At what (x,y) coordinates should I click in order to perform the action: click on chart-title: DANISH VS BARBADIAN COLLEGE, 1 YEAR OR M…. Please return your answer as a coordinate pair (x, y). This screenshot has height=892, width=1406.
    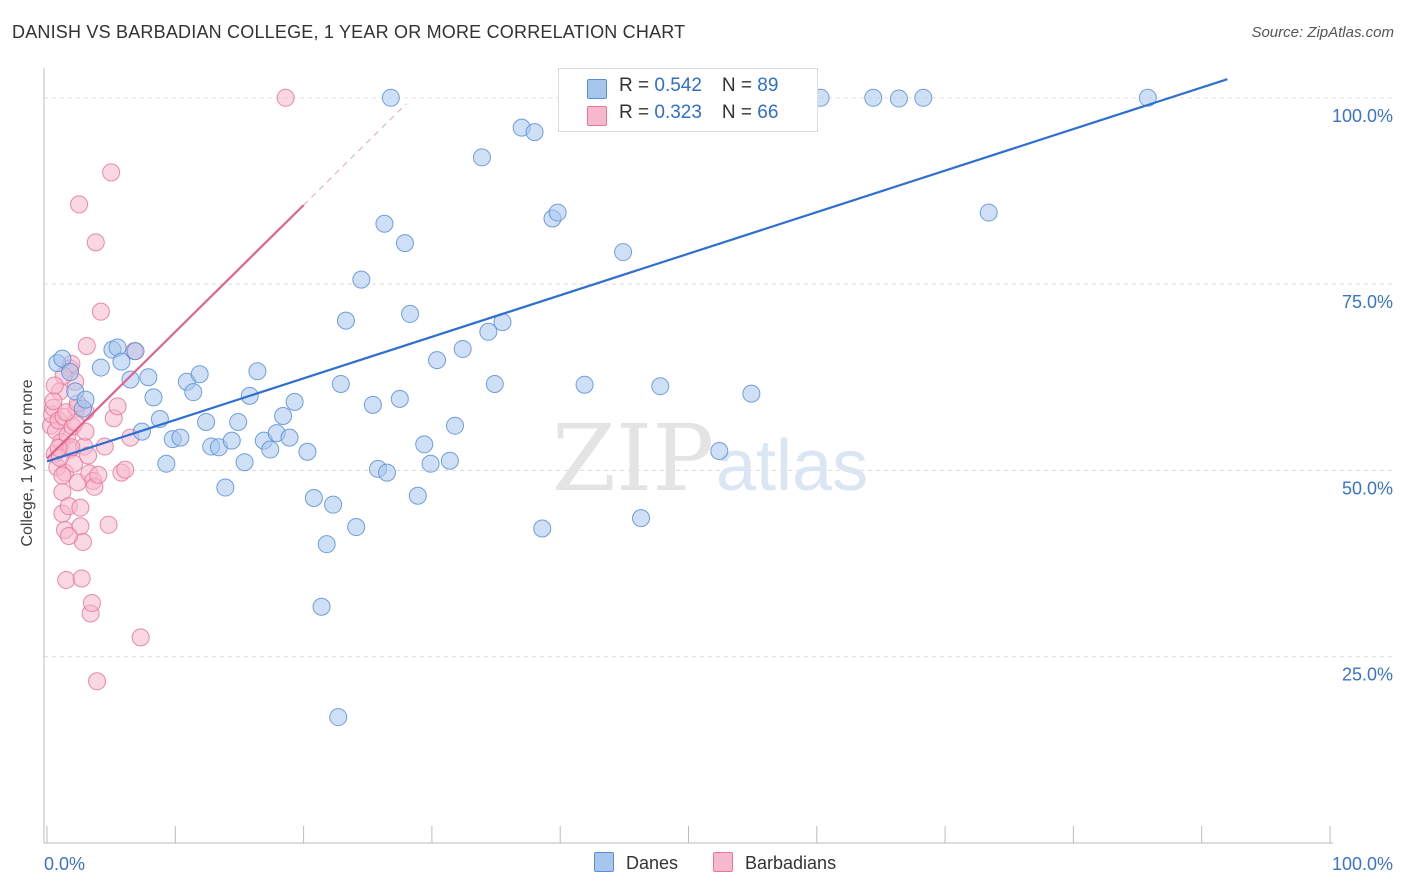
    Looking at the image, I should click on (349, 32).